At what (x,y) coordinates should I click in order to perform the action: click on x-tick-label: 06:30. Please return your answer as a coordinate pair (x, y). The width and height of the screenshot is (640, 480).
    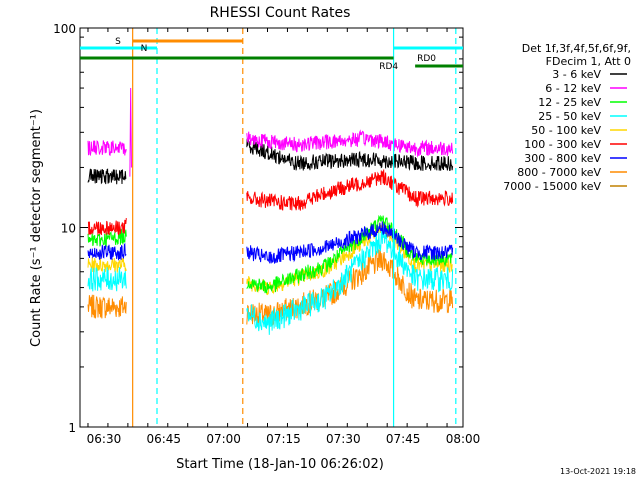
    Looking at the image, I should click on (104, 439).